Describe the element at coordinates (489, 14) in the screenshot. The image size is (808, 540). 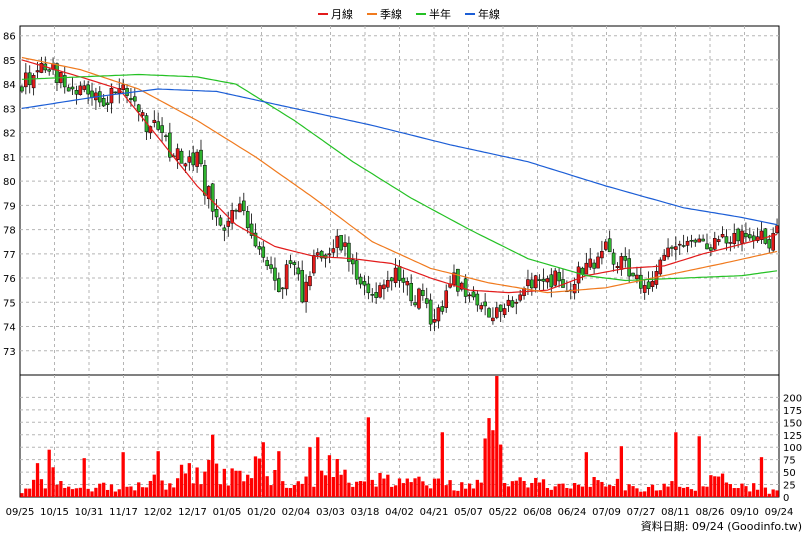
I see `legend-label: 年線` at that location.